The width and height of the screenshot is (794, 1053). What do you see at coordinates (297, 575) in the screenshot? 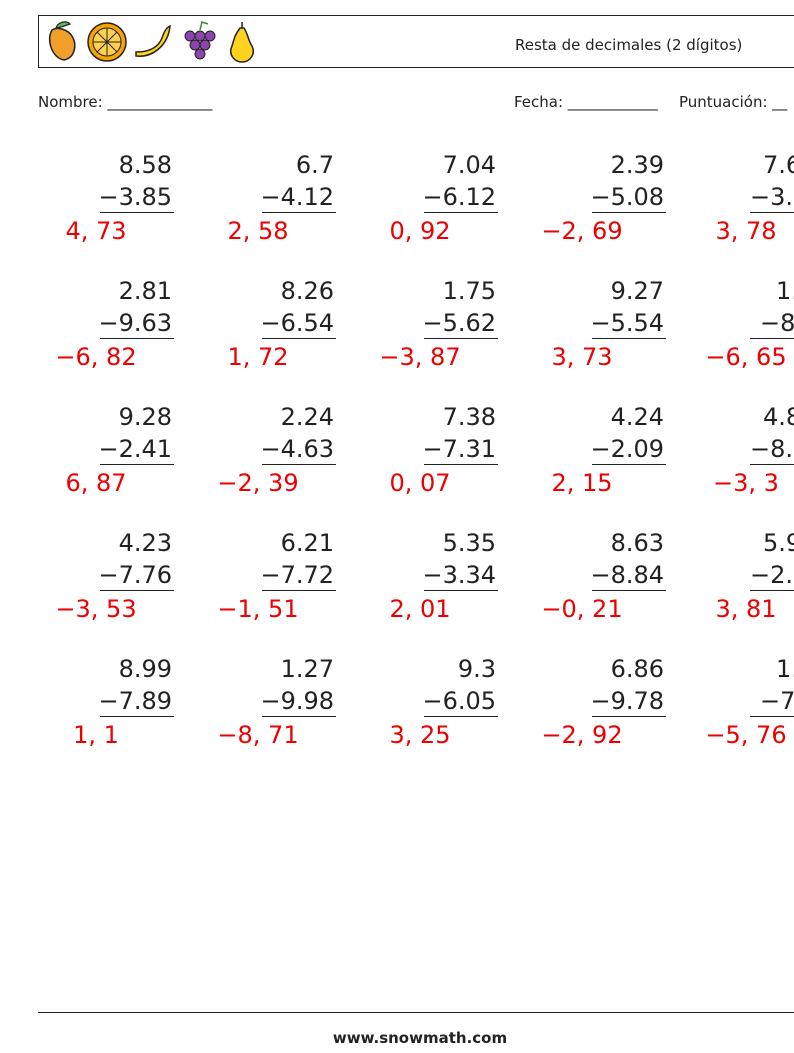
I see `subtrahend: −7.72` at bounding box center [297, 575].